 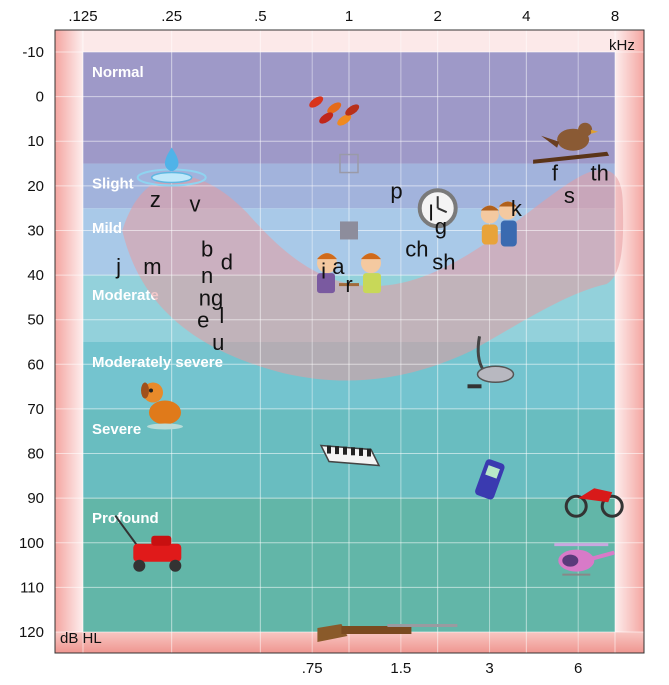 I want to click on y-tick-label: 80, so click(x=35, y=454).